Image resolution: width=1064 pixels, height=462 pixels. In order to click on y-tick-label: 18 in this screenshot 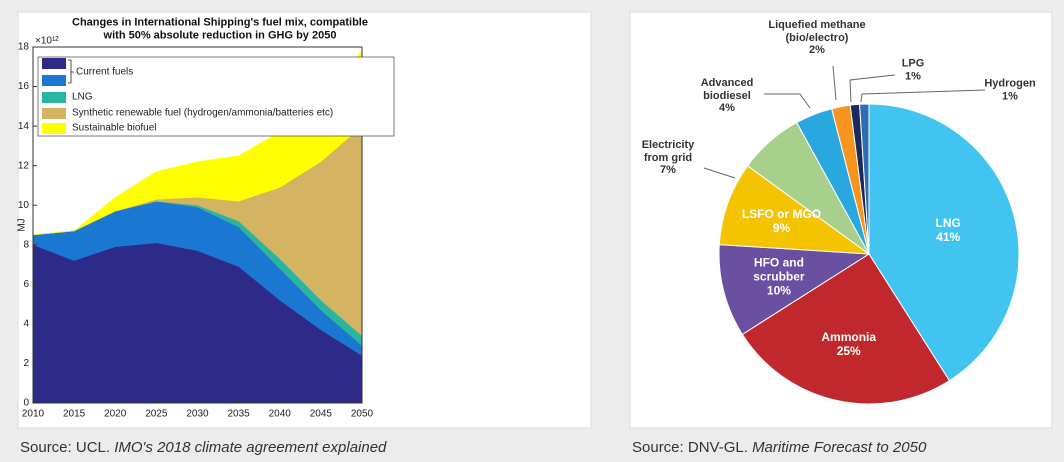, I will do `click(24, 47)`.